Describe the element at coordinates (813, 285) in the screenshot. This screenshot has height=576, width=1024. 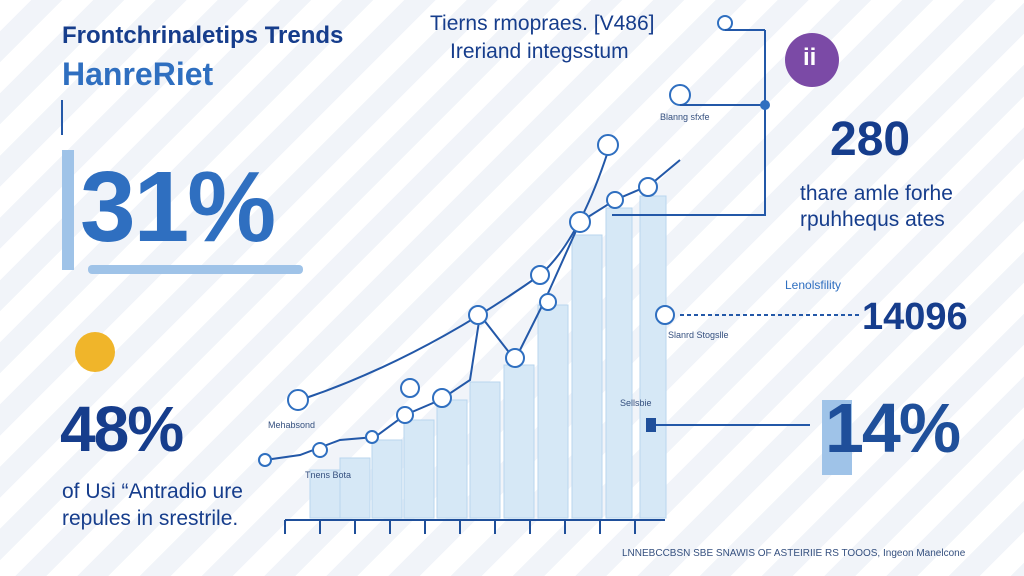
I see `stat-label: Lenolsfility` at that location.